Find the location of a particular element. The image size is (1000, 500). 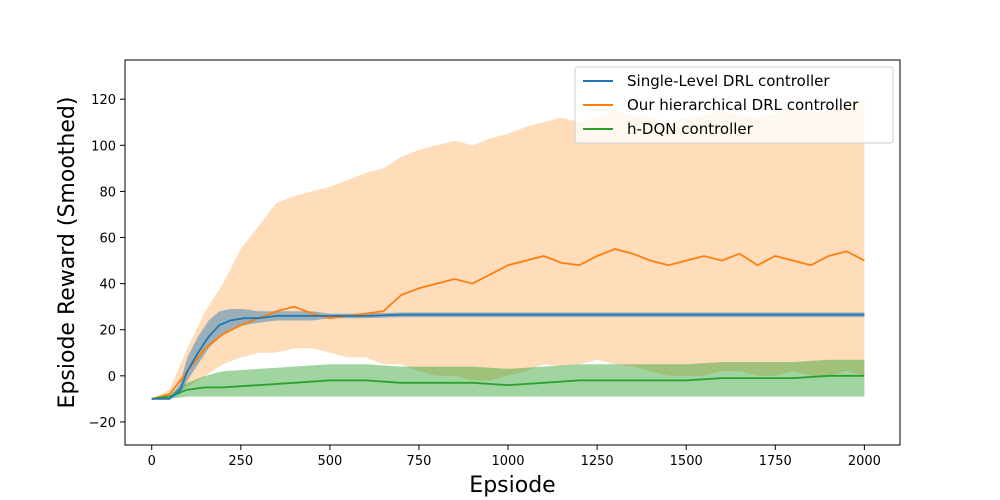

y-tick-label: 60 is located at coordinates (107, 239).